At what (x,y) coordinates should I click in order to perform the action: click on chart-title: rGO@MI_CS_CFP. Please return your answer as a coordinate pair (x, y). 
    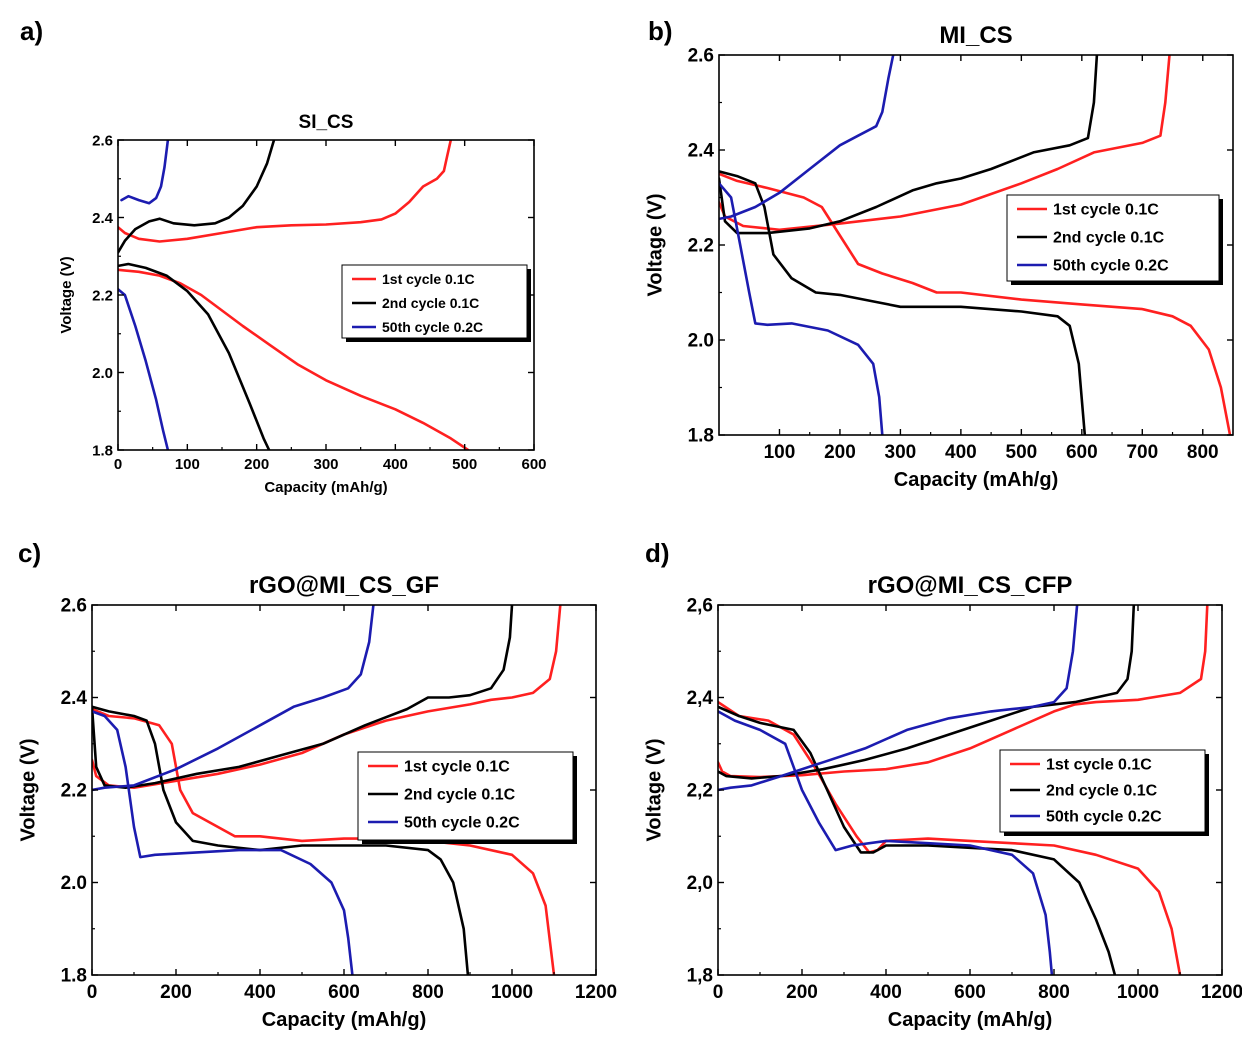
    Looking at the image, I should click on (970, 585).